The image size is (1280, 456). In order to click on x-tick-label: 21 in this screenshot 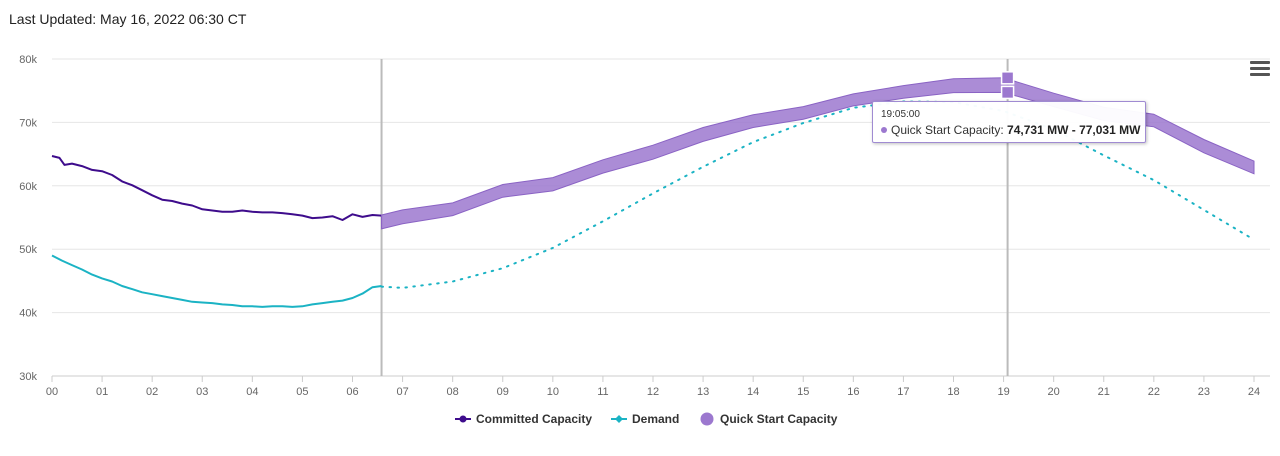, I will do `click(1104, 392)`.